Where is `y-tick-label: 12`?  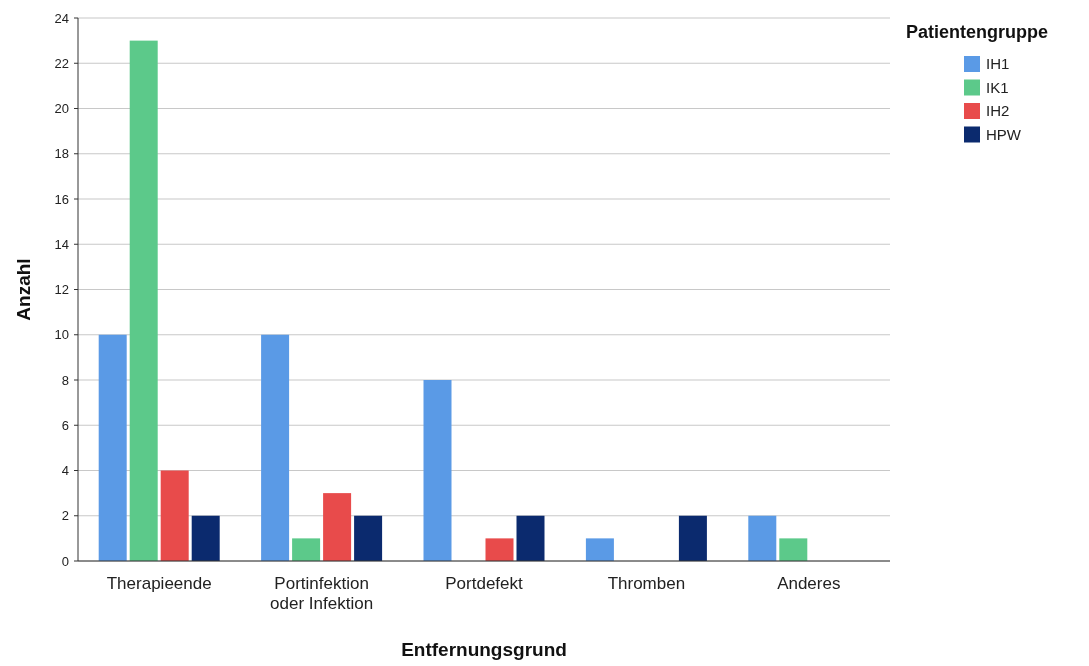
y-tick-label: 12 is located at coordinates (61, 290).